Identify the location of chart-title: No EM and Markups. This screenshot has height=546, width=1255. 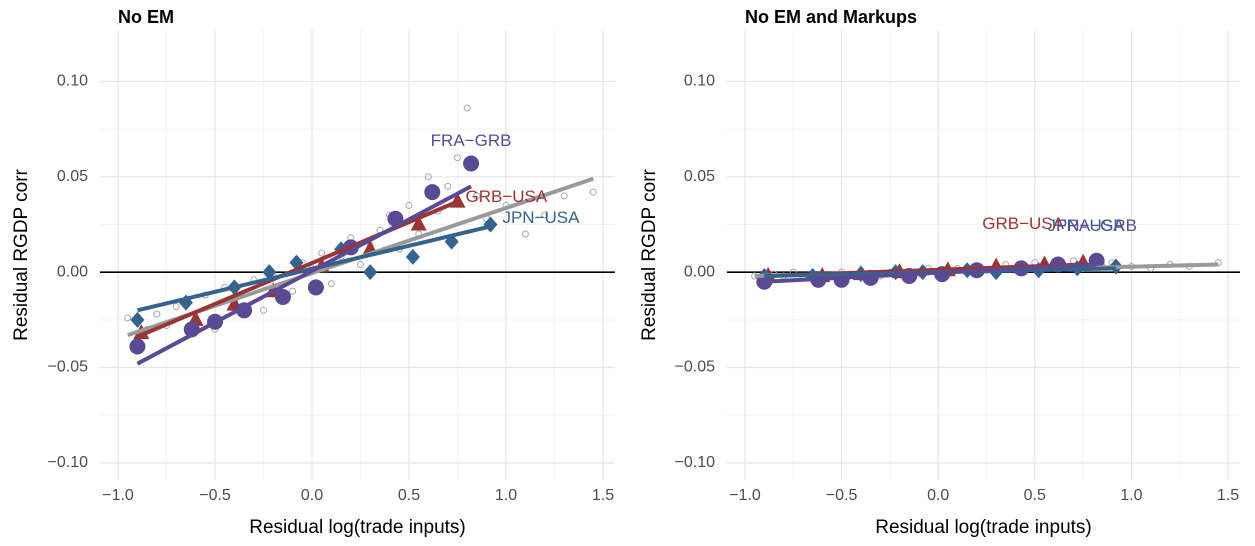
(831, 17).